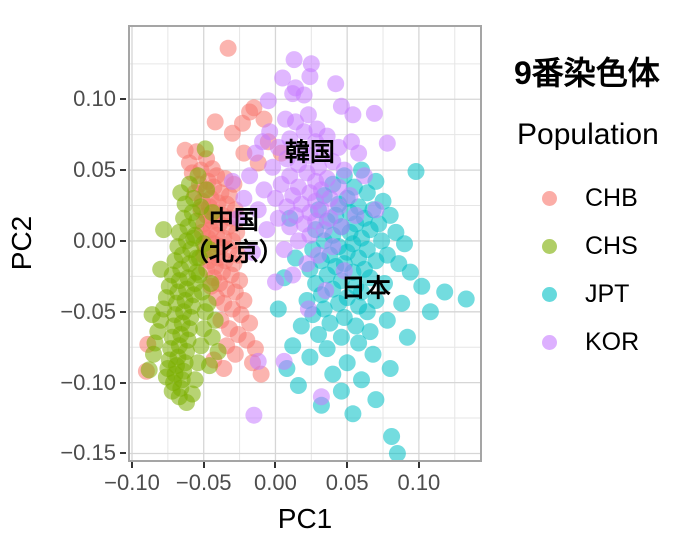 This screenshot has width=691, height=550. What do you see at coordinates (549, 294) in the screenshot?
I see `legend-key-dot-JPT` at bounding box center [549, 294].